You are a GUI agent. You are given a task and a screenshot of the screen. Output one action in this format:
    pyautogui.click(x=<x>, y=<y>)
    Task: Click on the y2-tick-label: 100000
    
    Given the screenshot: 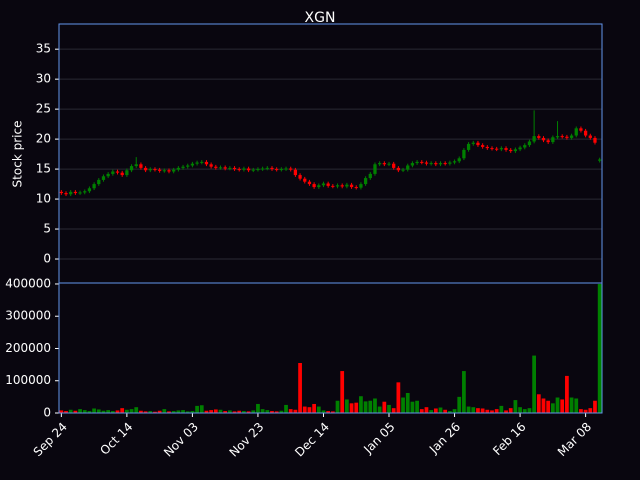 What is the action you would take?
    pyautogui.click(x=28, y=380)
    